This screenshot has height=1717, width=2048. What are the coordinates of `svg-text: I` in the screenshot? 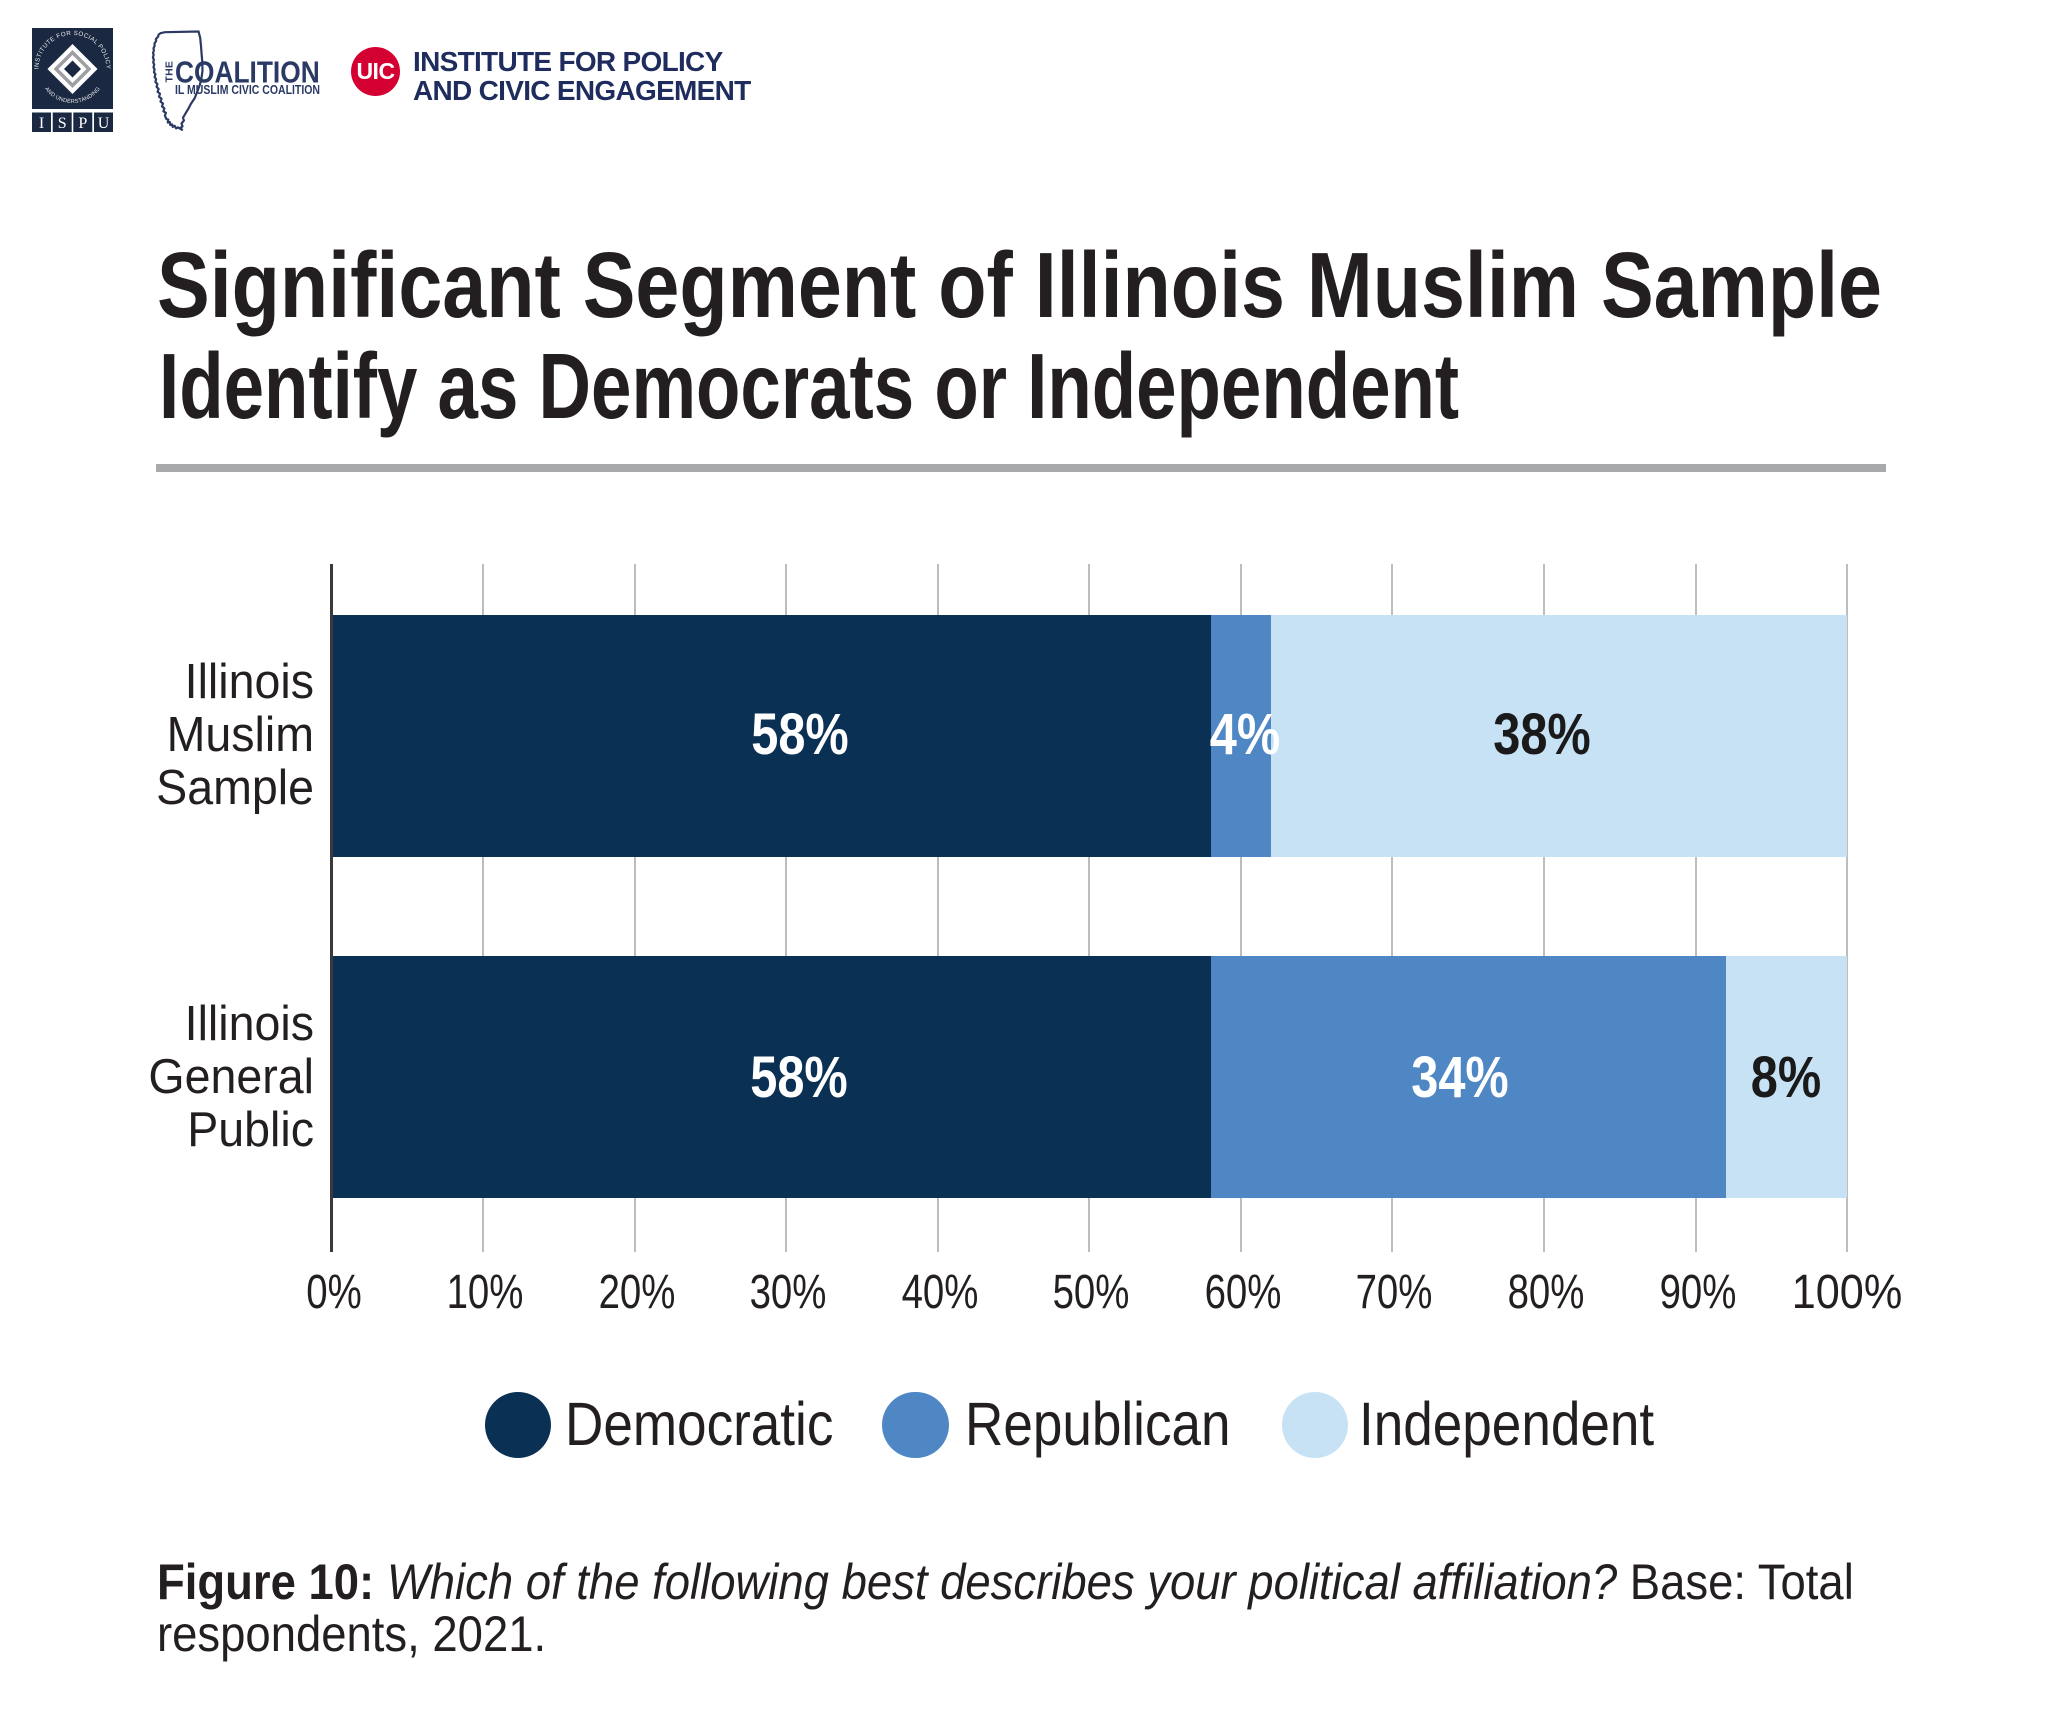 It's located at (41, 123).